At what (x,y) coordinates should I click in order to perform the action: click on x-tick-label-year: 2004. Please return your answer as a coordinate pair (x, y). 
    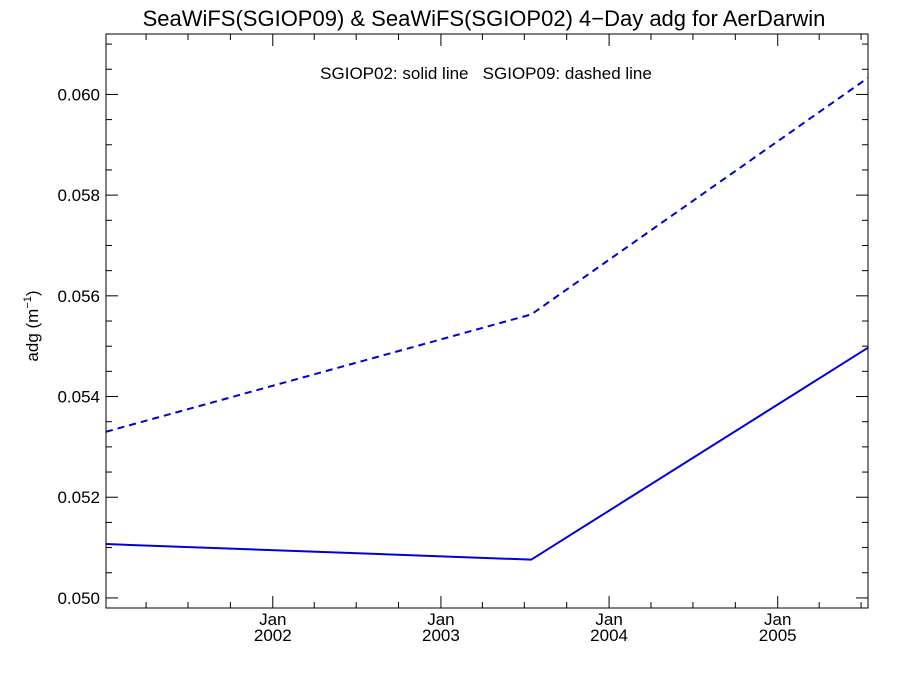
    Looking at the image, I should click on (609, 635).